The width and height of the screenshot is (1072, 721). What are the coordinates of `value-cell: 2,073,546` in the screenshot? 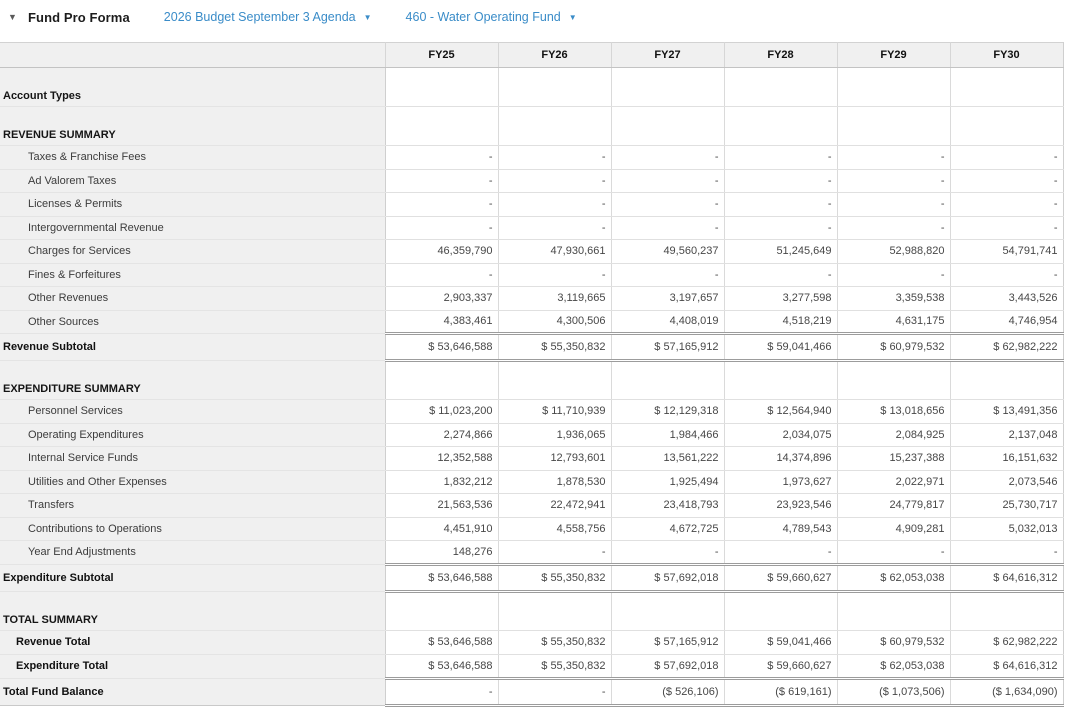 It's located at (1007, 482).